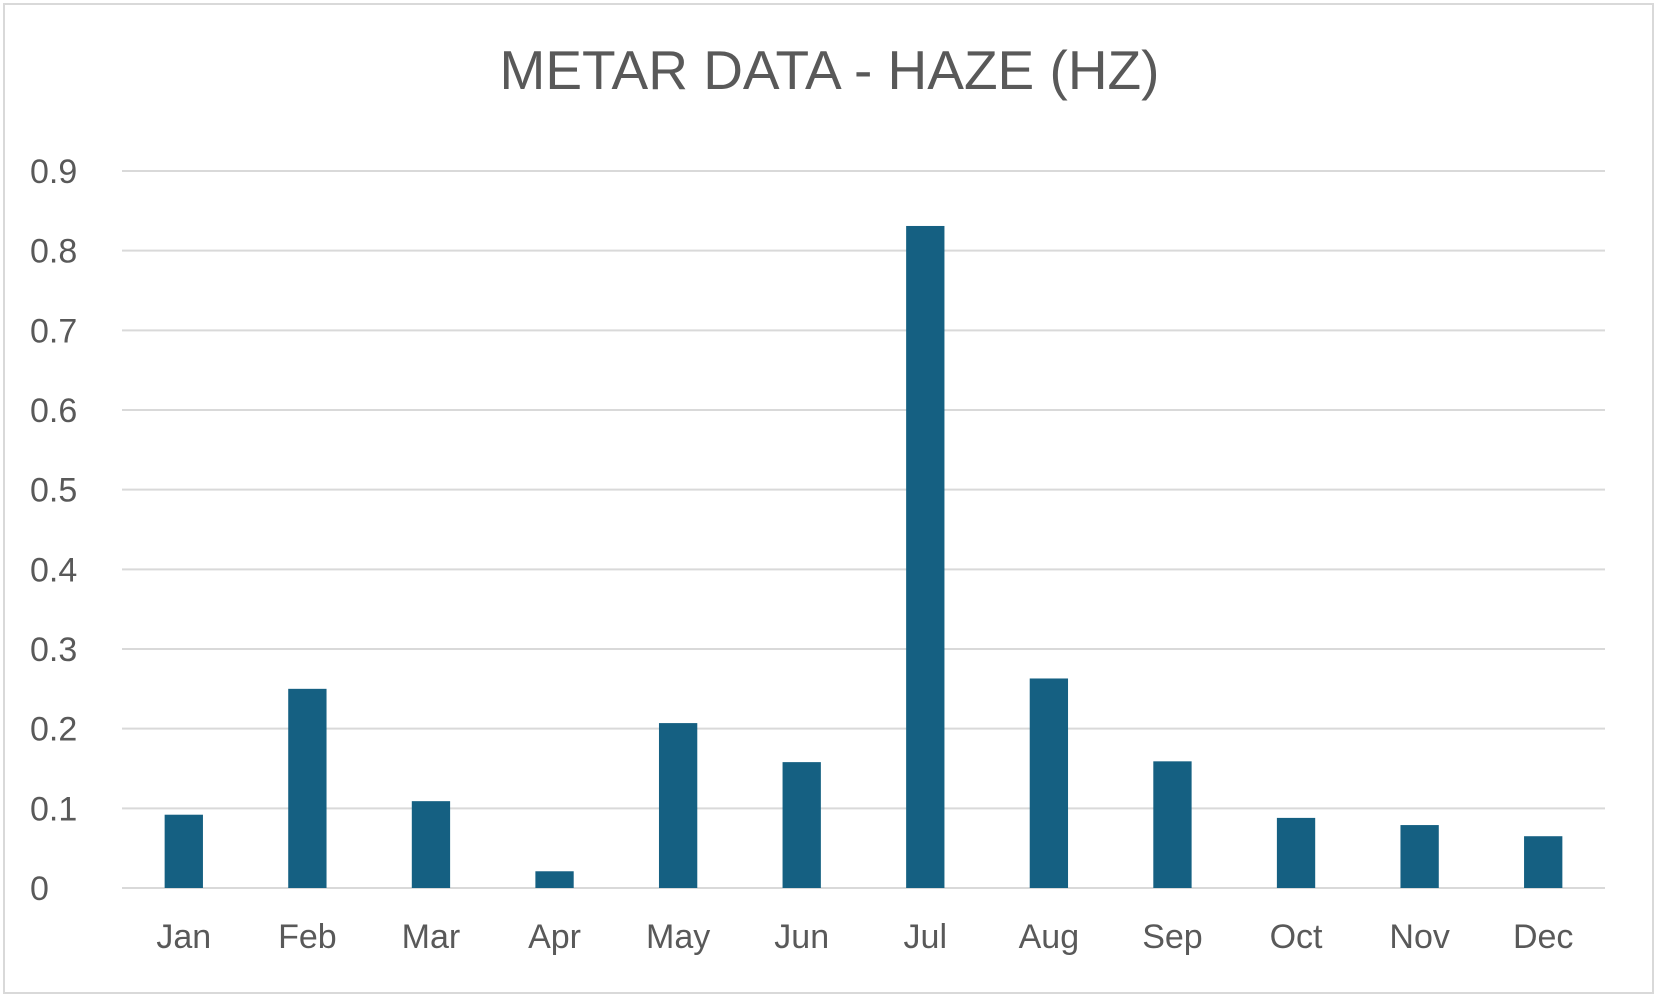  What do you see at coordinates (1296, 937) in the screenshot?
I see `x-tick-label-oct: Oct` at bounding box center [1296, 937].